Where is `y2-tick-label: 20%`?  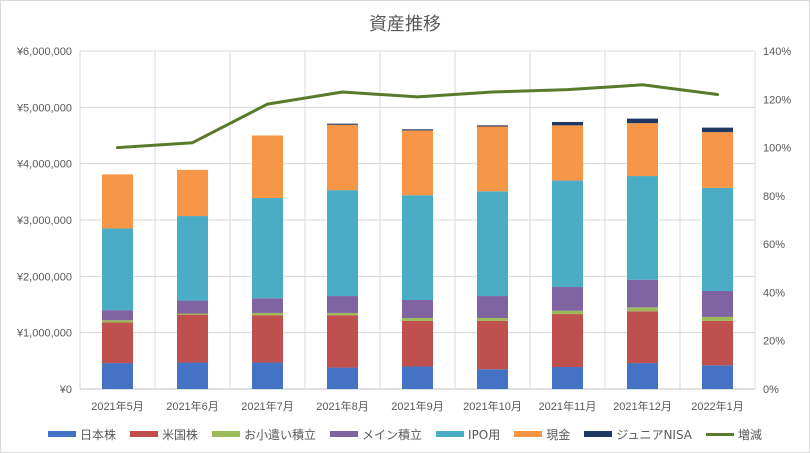 y2-tick-label: 20% is located at coordinates (774, 342).